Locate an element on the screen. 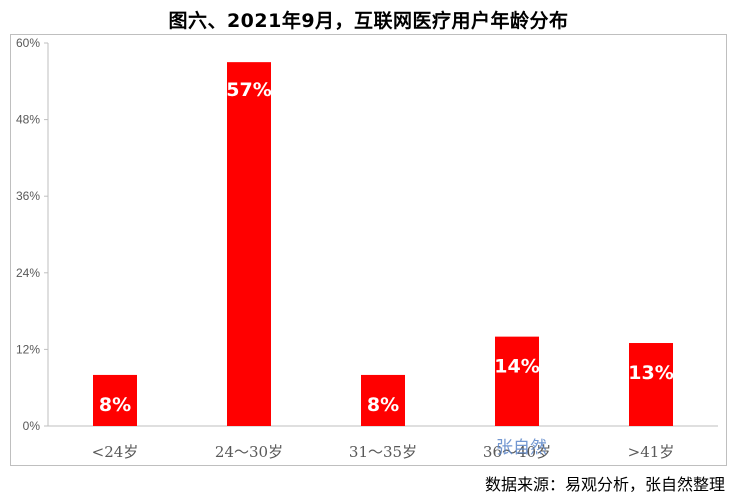  y-tick-label: 36% is located at coordinates (28, 196).